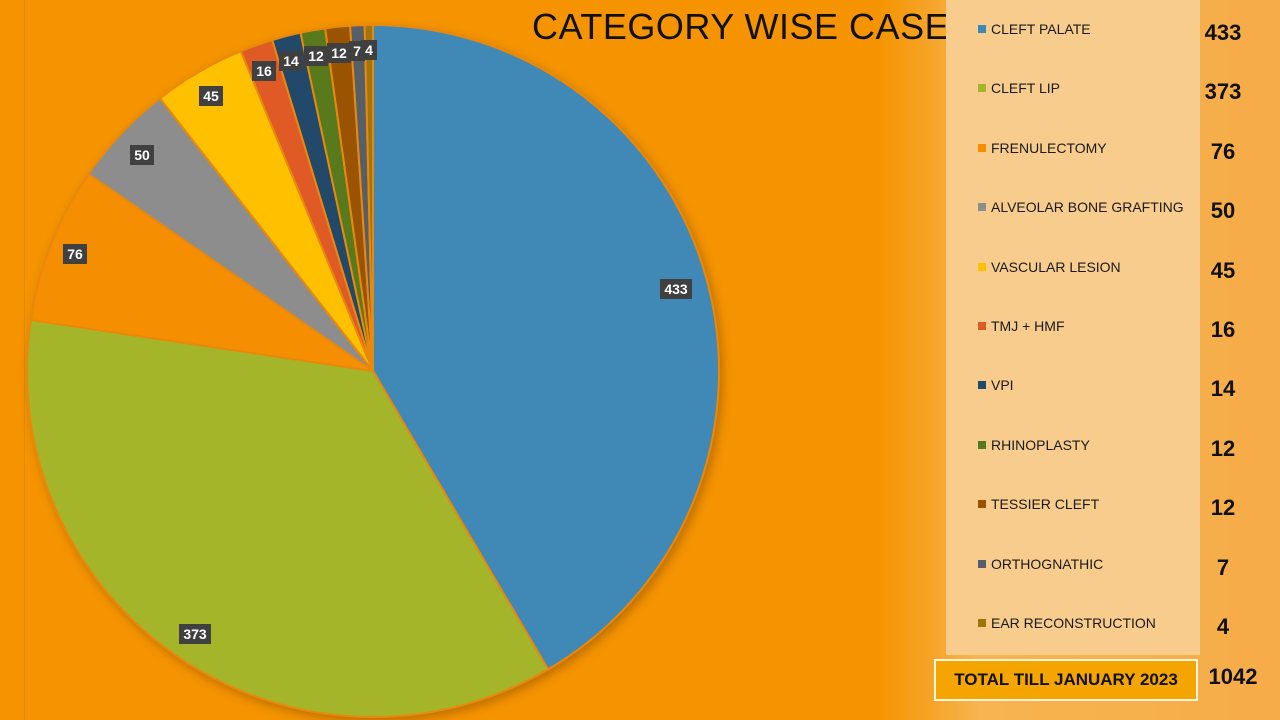  I want to click on legend-item: ORTHOGNATHIC, so click(1040, 564).